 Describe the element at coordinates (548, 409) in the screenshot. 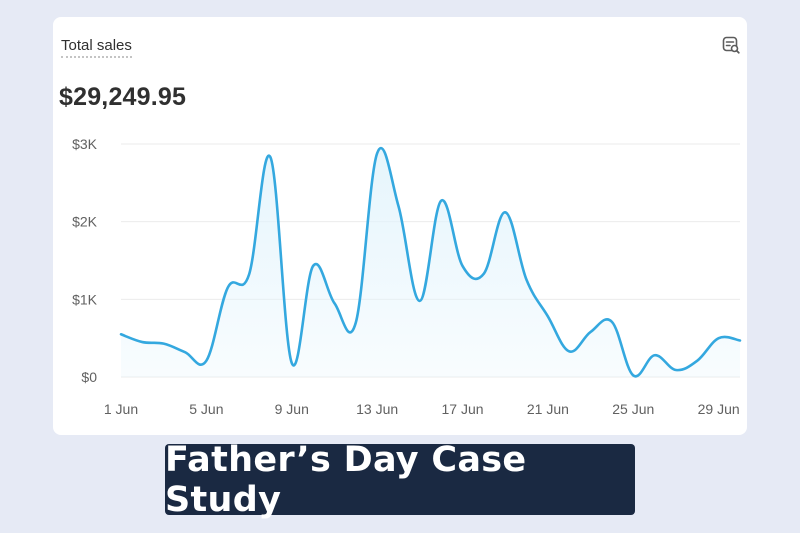

I see `x-tick-label: 21 Jun` at that location.